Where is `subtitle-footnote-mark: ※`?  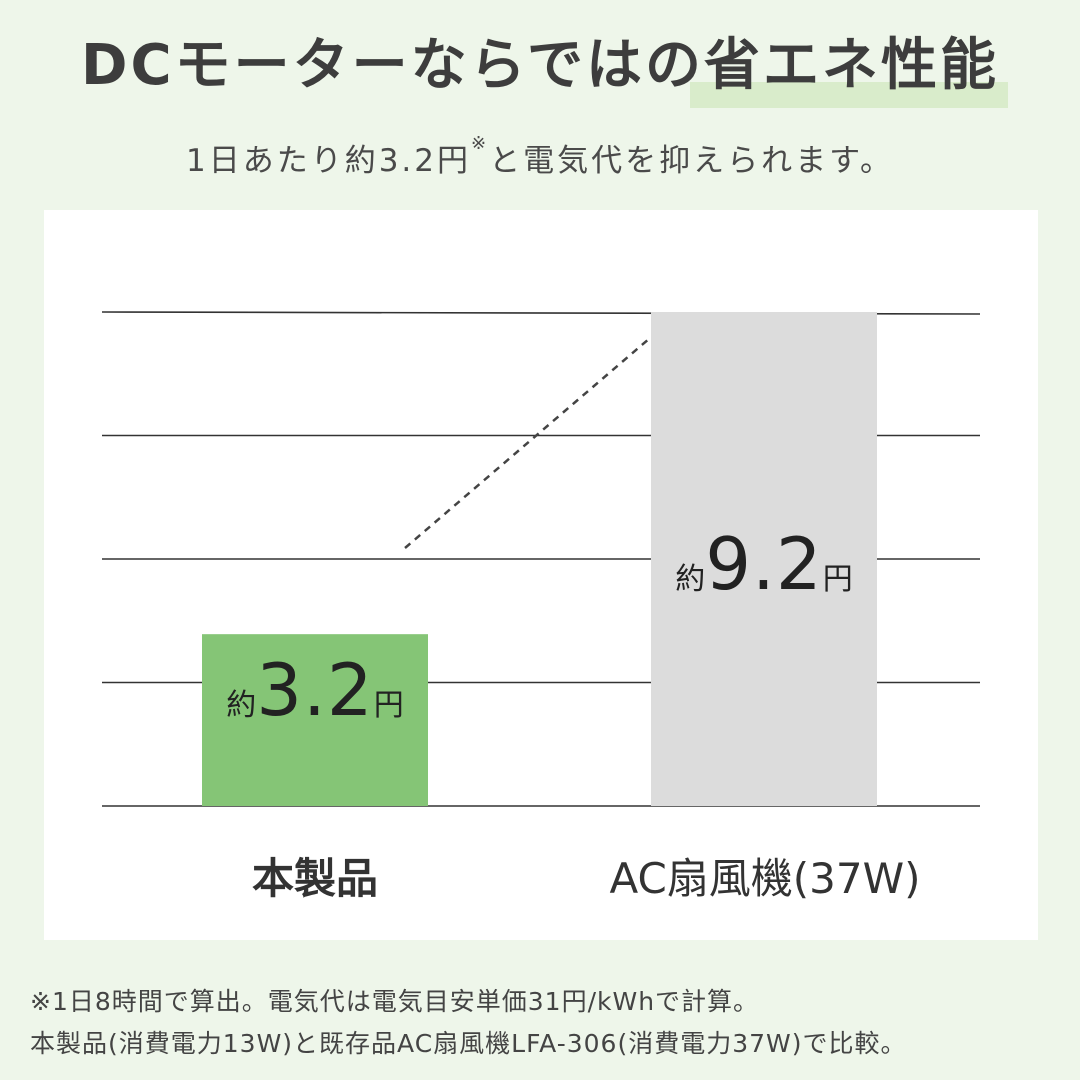
subtitle-footnote-mark: ※ is located at coordinates (480, 143).